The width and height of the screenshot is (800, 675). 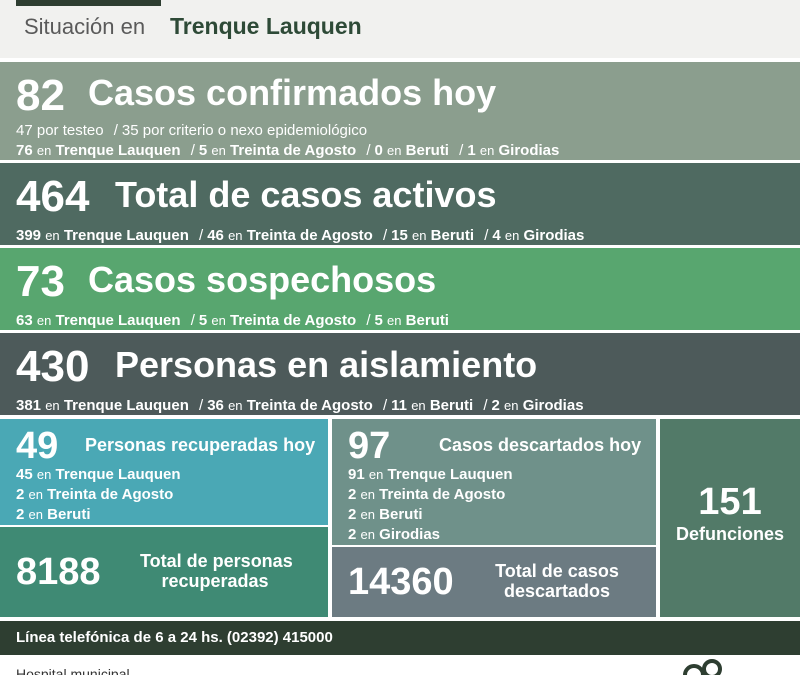 What do you see at coordinates (88, 3) in the screenshot?
I see `header-accent-bar` at bounding box center [88, 3].